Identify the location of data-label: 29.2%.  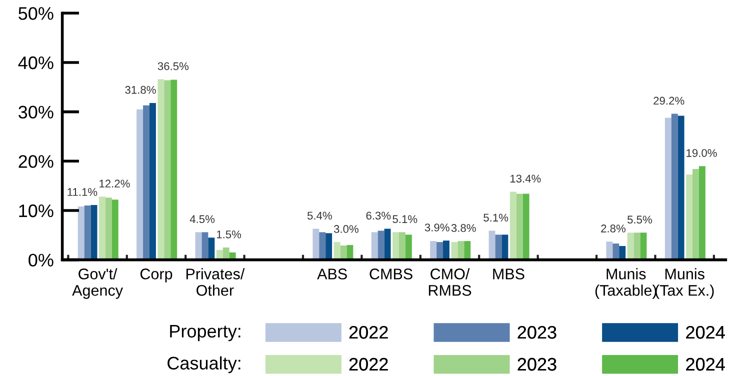
(669, 100).